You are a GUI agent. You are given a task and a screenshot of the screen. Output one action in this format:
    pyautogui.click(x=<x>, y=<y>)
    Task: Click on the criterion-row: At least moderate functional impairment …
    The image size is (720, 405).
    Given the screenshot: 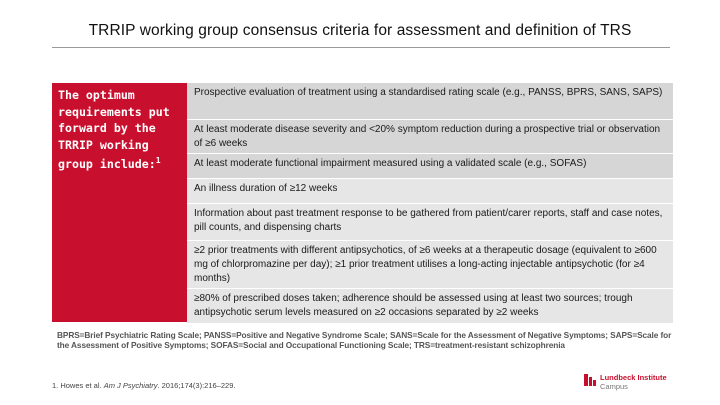 What is the action you would take?
    pyautogui.click(x=430, y=166)
    